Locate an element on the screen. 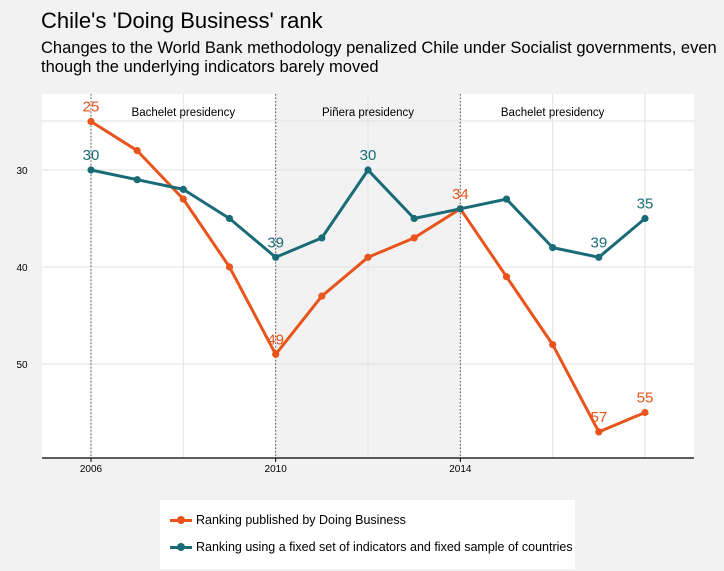  y-tick-label: 40 is located at coordinates (22, 268).